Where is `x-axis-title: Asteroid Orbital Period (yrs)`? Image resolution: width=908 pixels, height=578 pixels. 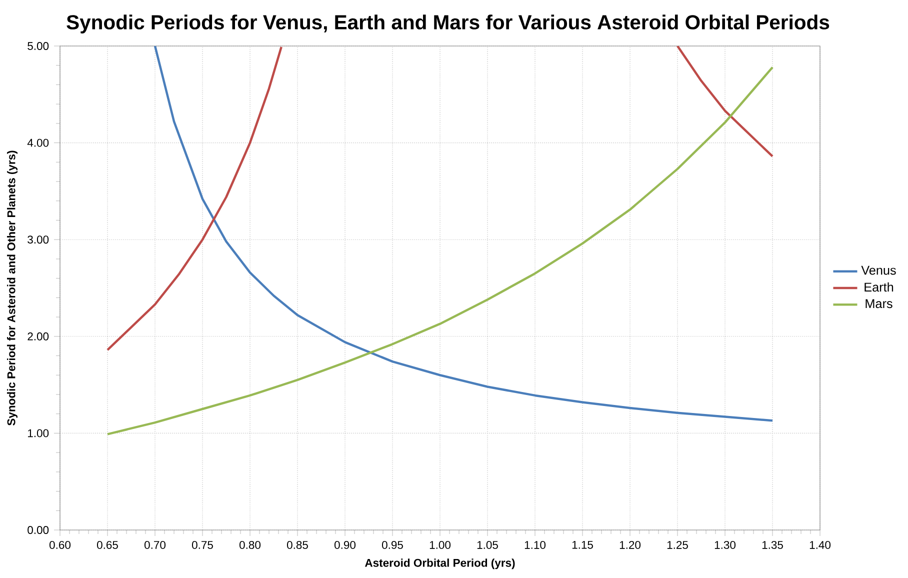 x-axis-title: Asteroid Orbital Period (yrs) is located at coordinates (439, 564).